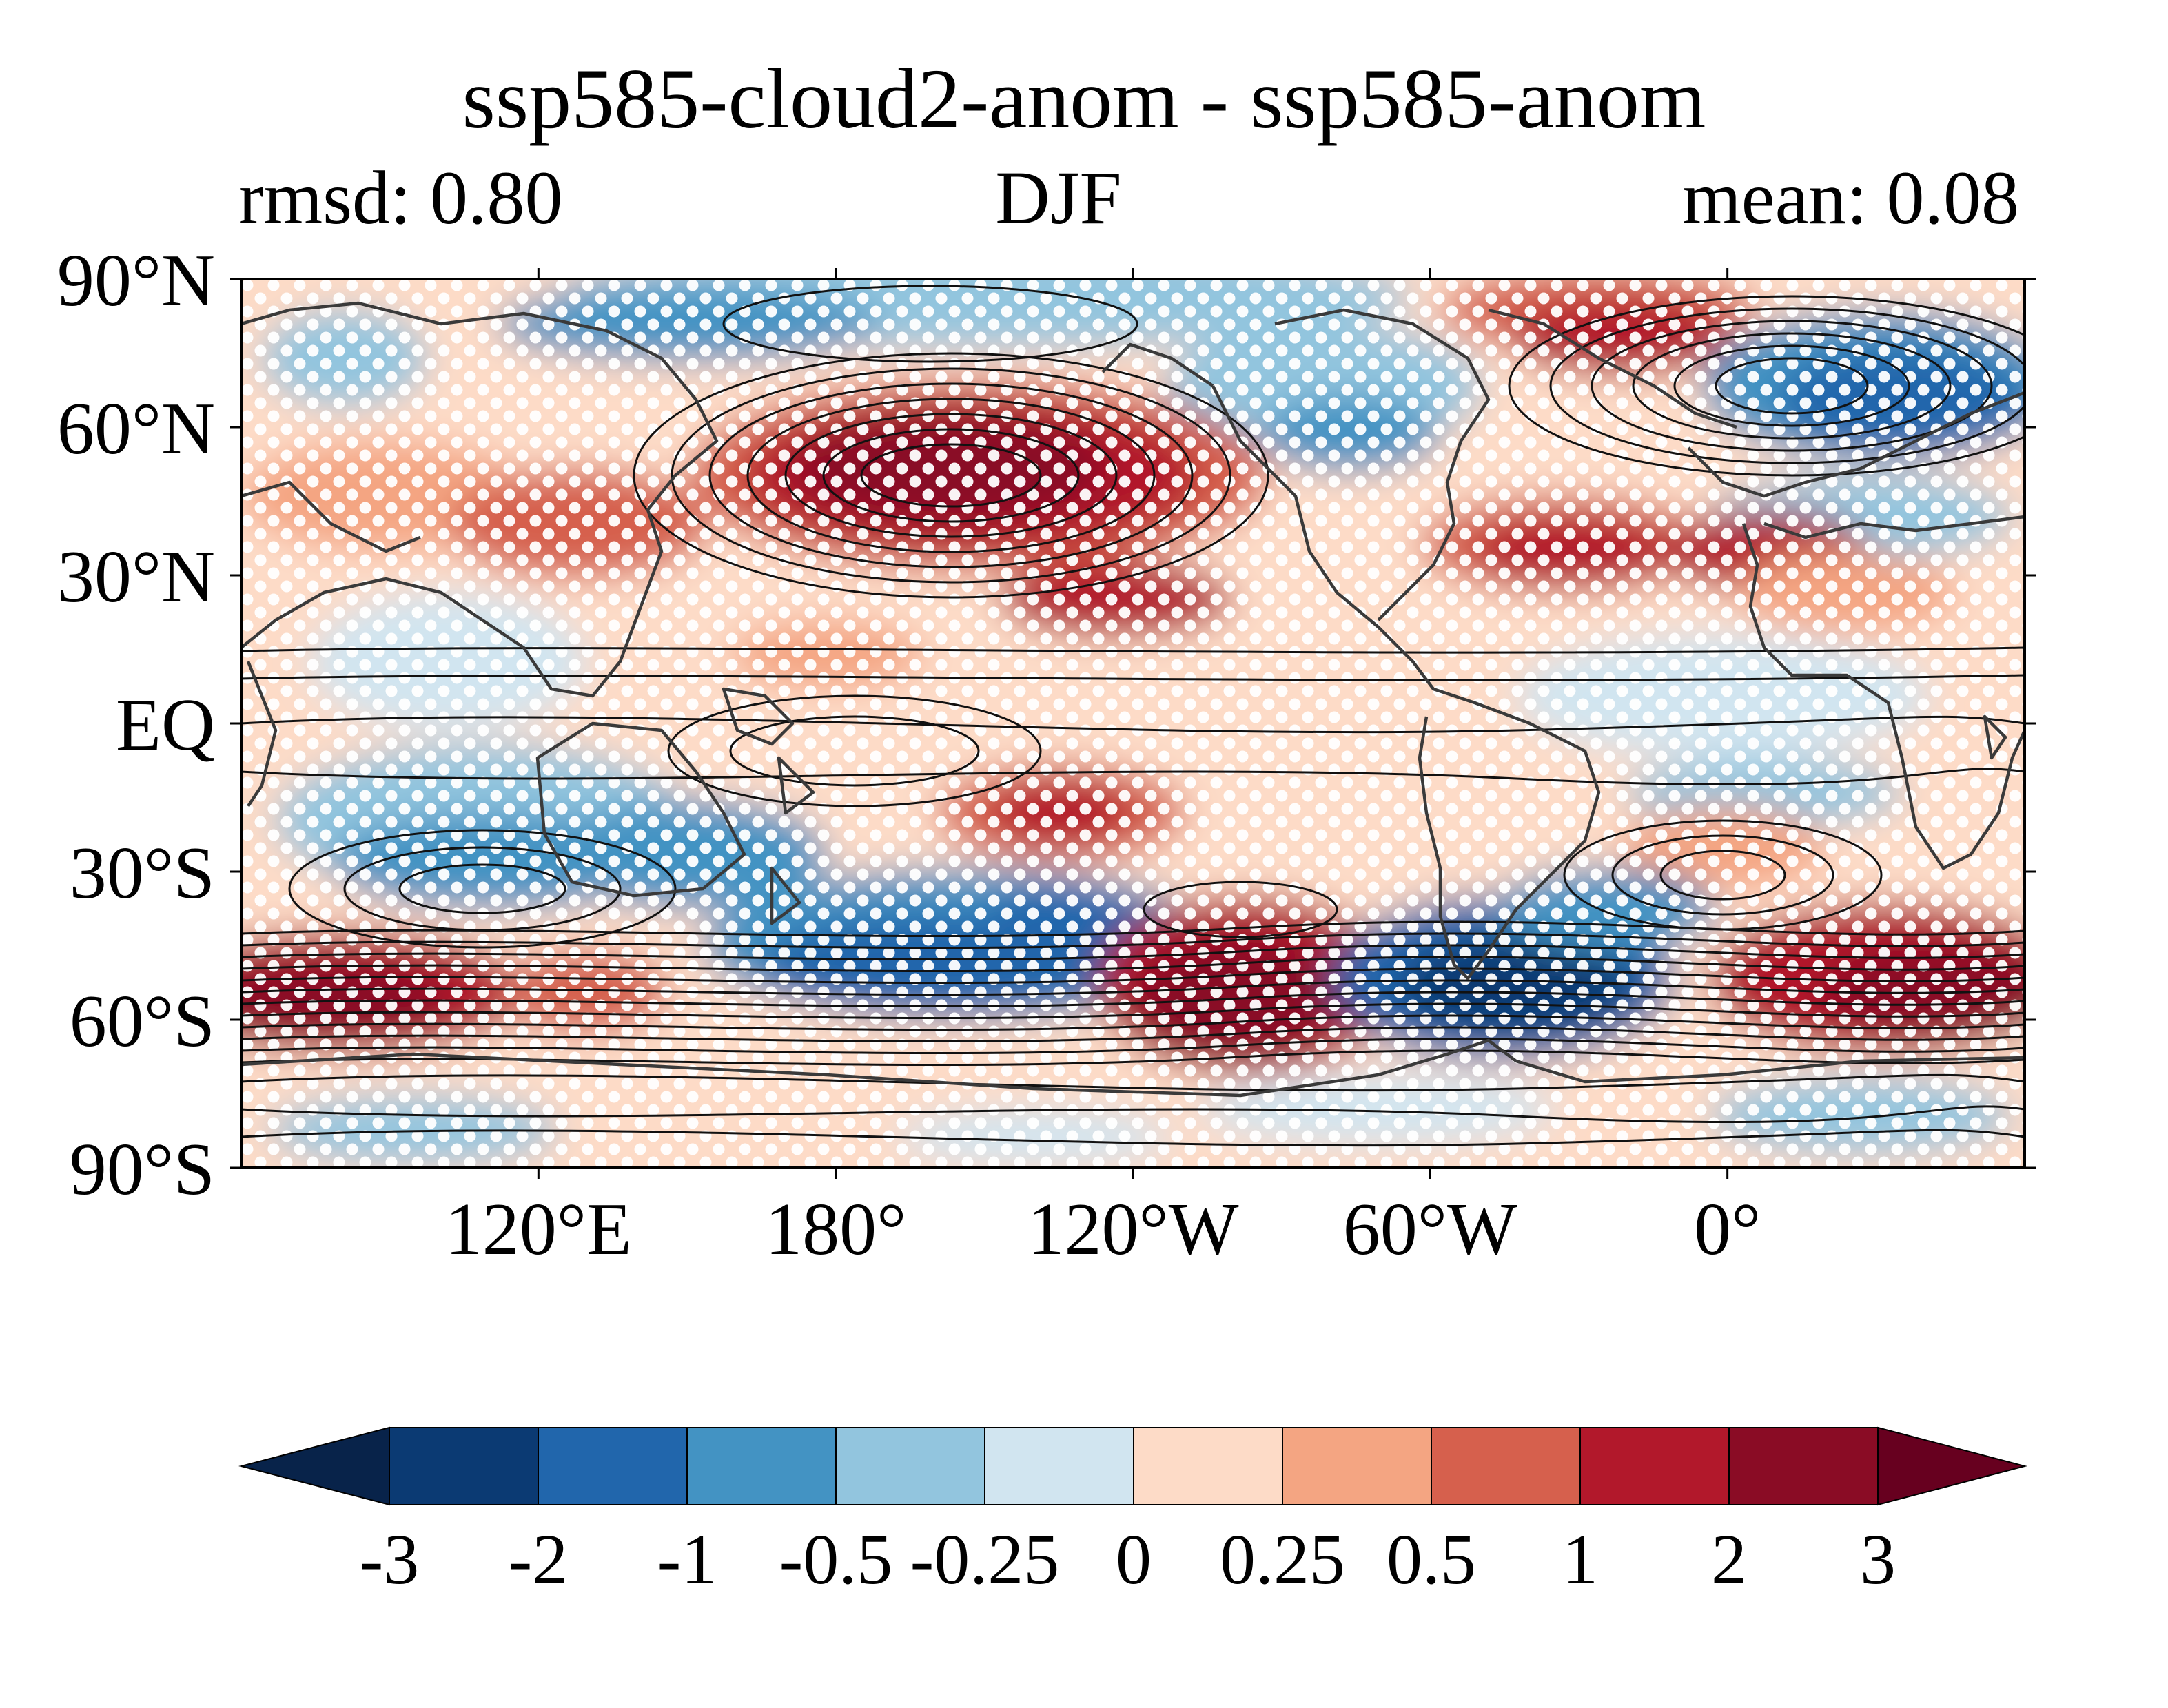 The width and height of the screenshot is (2168, 1708). Describe the element at coordinates (142, 873) in the screenshot. I see `latitude-label: 30°S` at that location.